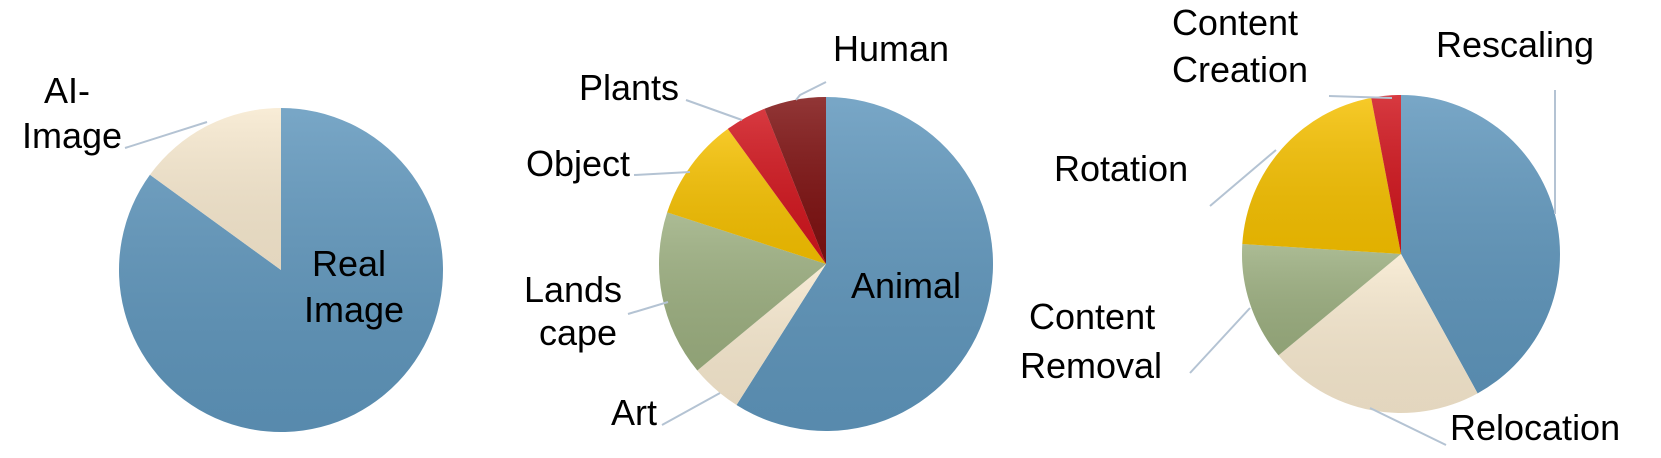 Image resolution: width=1661 pixels, height=458 pixels. What do you see at coordinates (72, 113) in the screenshot?
I see `slice-label-ai-image: AI- Image` at bounding box center [72, 113].